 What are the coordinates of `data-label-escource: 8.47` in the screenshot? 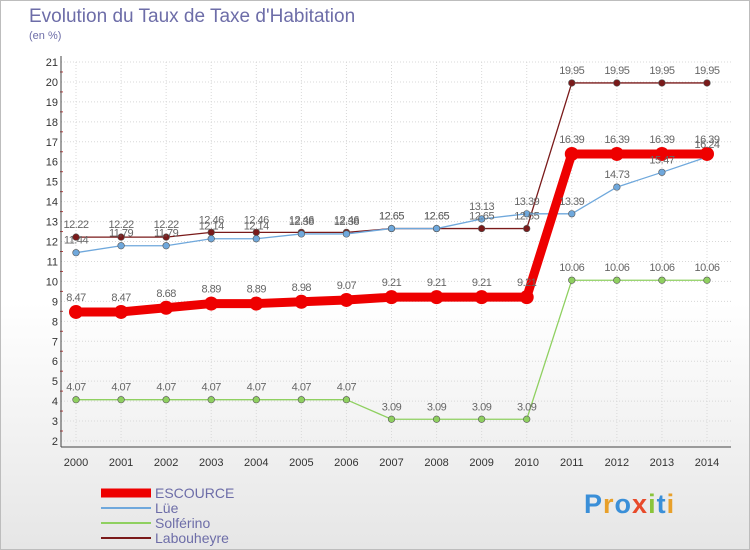 It's located at (76, 298).